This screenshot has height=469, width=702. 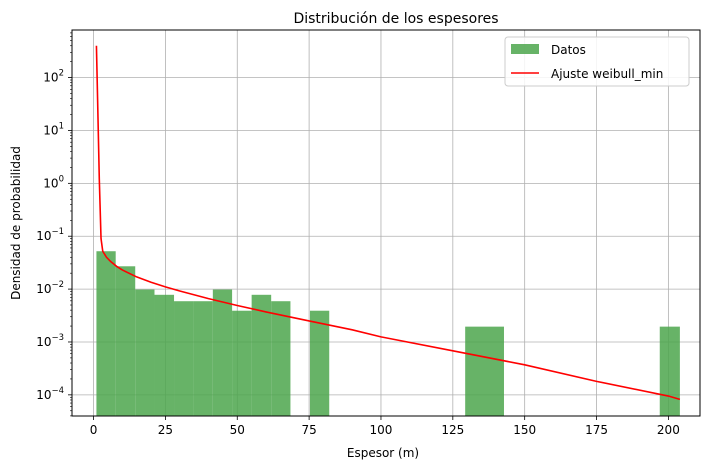 I want to click on x-tick-label: 200, so click(x=668, y=430).